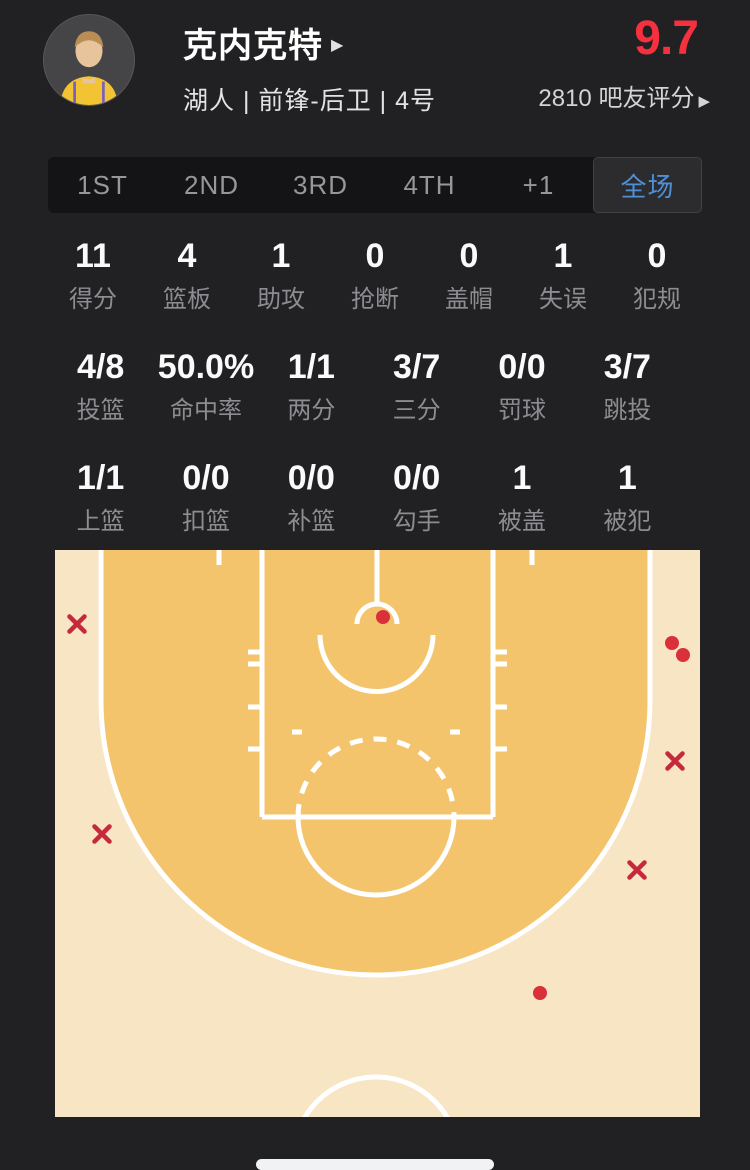  What do you see at coordinates (311, 367) in the screenshot?
I see `stat-value: 1/1` at bounding box center [311, 367].